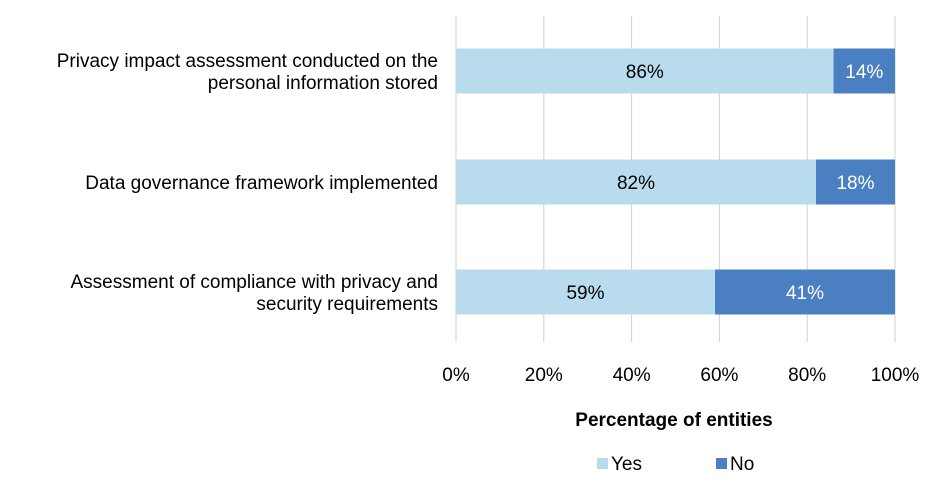 The height and width of the screenshot is (493, 944). I want to click on data-label-no: 14%, so click(864, 72).